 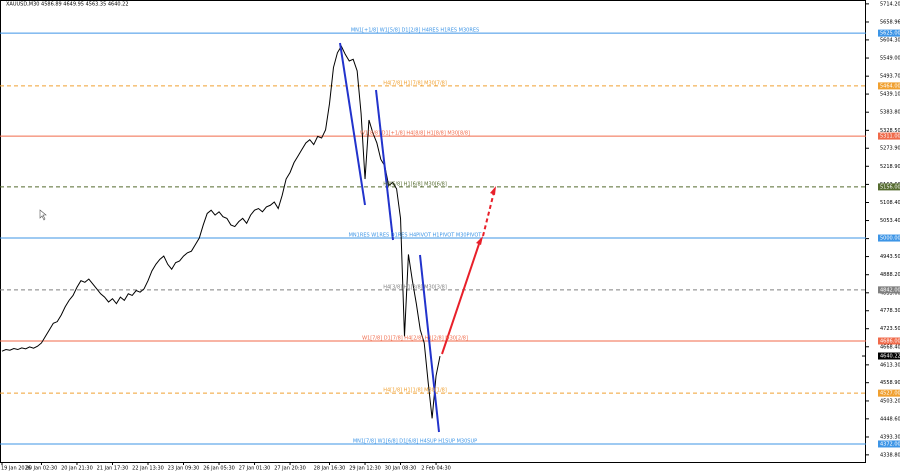 I want to click on price-tag-label: 5000.00, so click(x=890, y=239).